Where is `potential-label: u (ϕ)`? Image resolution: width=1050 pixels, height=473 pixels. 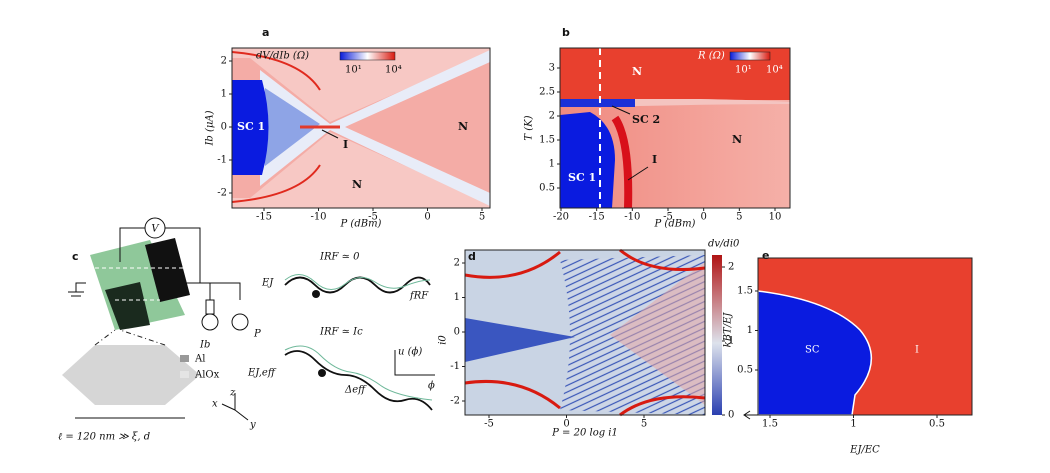
potential-label: u (ϕ) is located at coordinates (410, 352).